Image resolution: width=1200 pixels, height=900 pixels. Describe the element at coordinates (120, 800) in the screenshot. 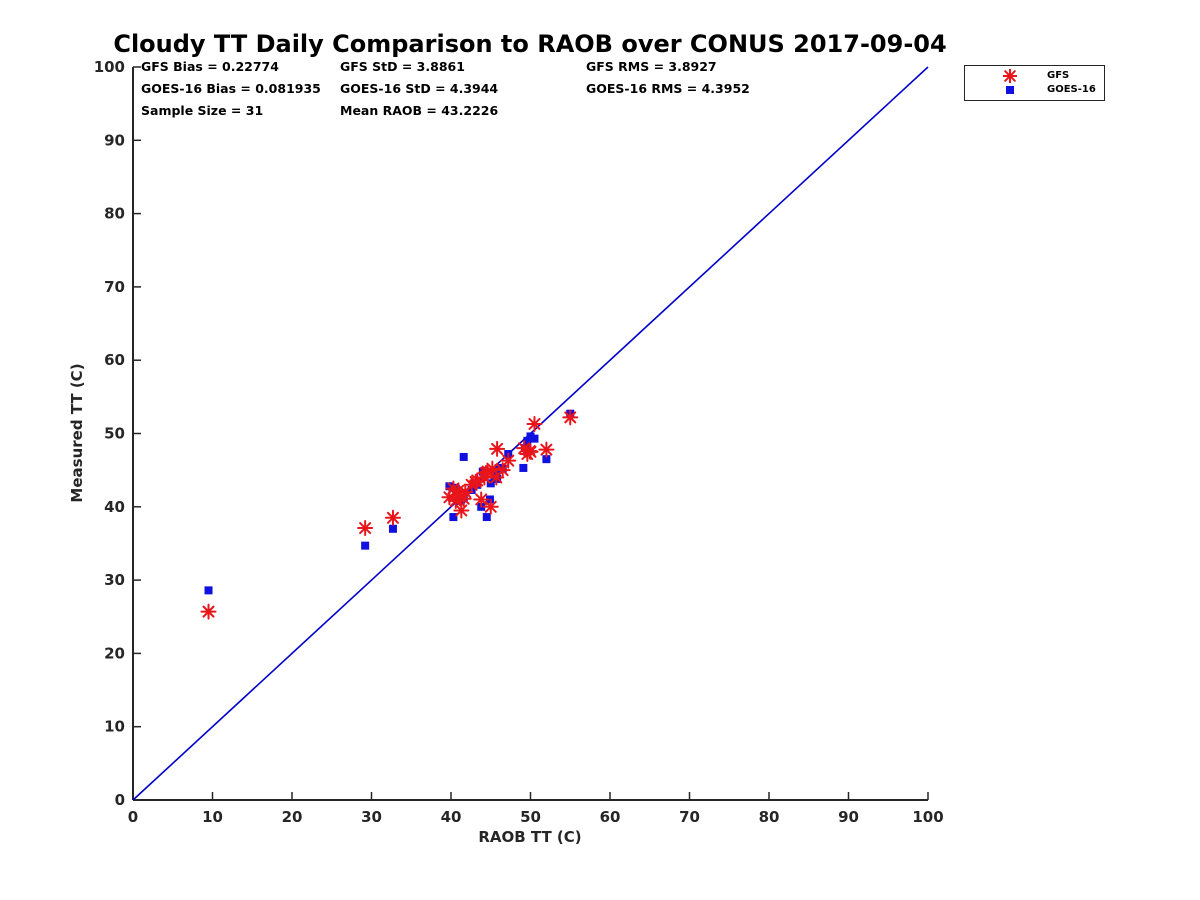

I see `y-tick-label: 0` at that location.